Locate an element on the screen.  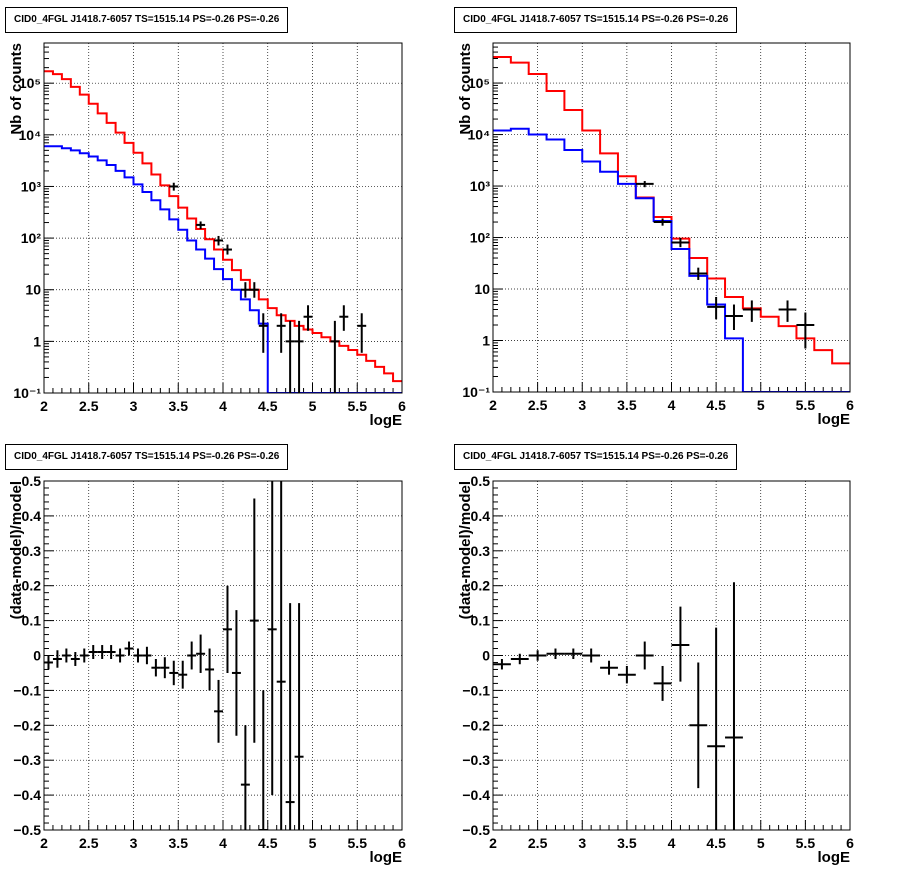
y-tick-label: 10 is located at coordinates (482, 289).